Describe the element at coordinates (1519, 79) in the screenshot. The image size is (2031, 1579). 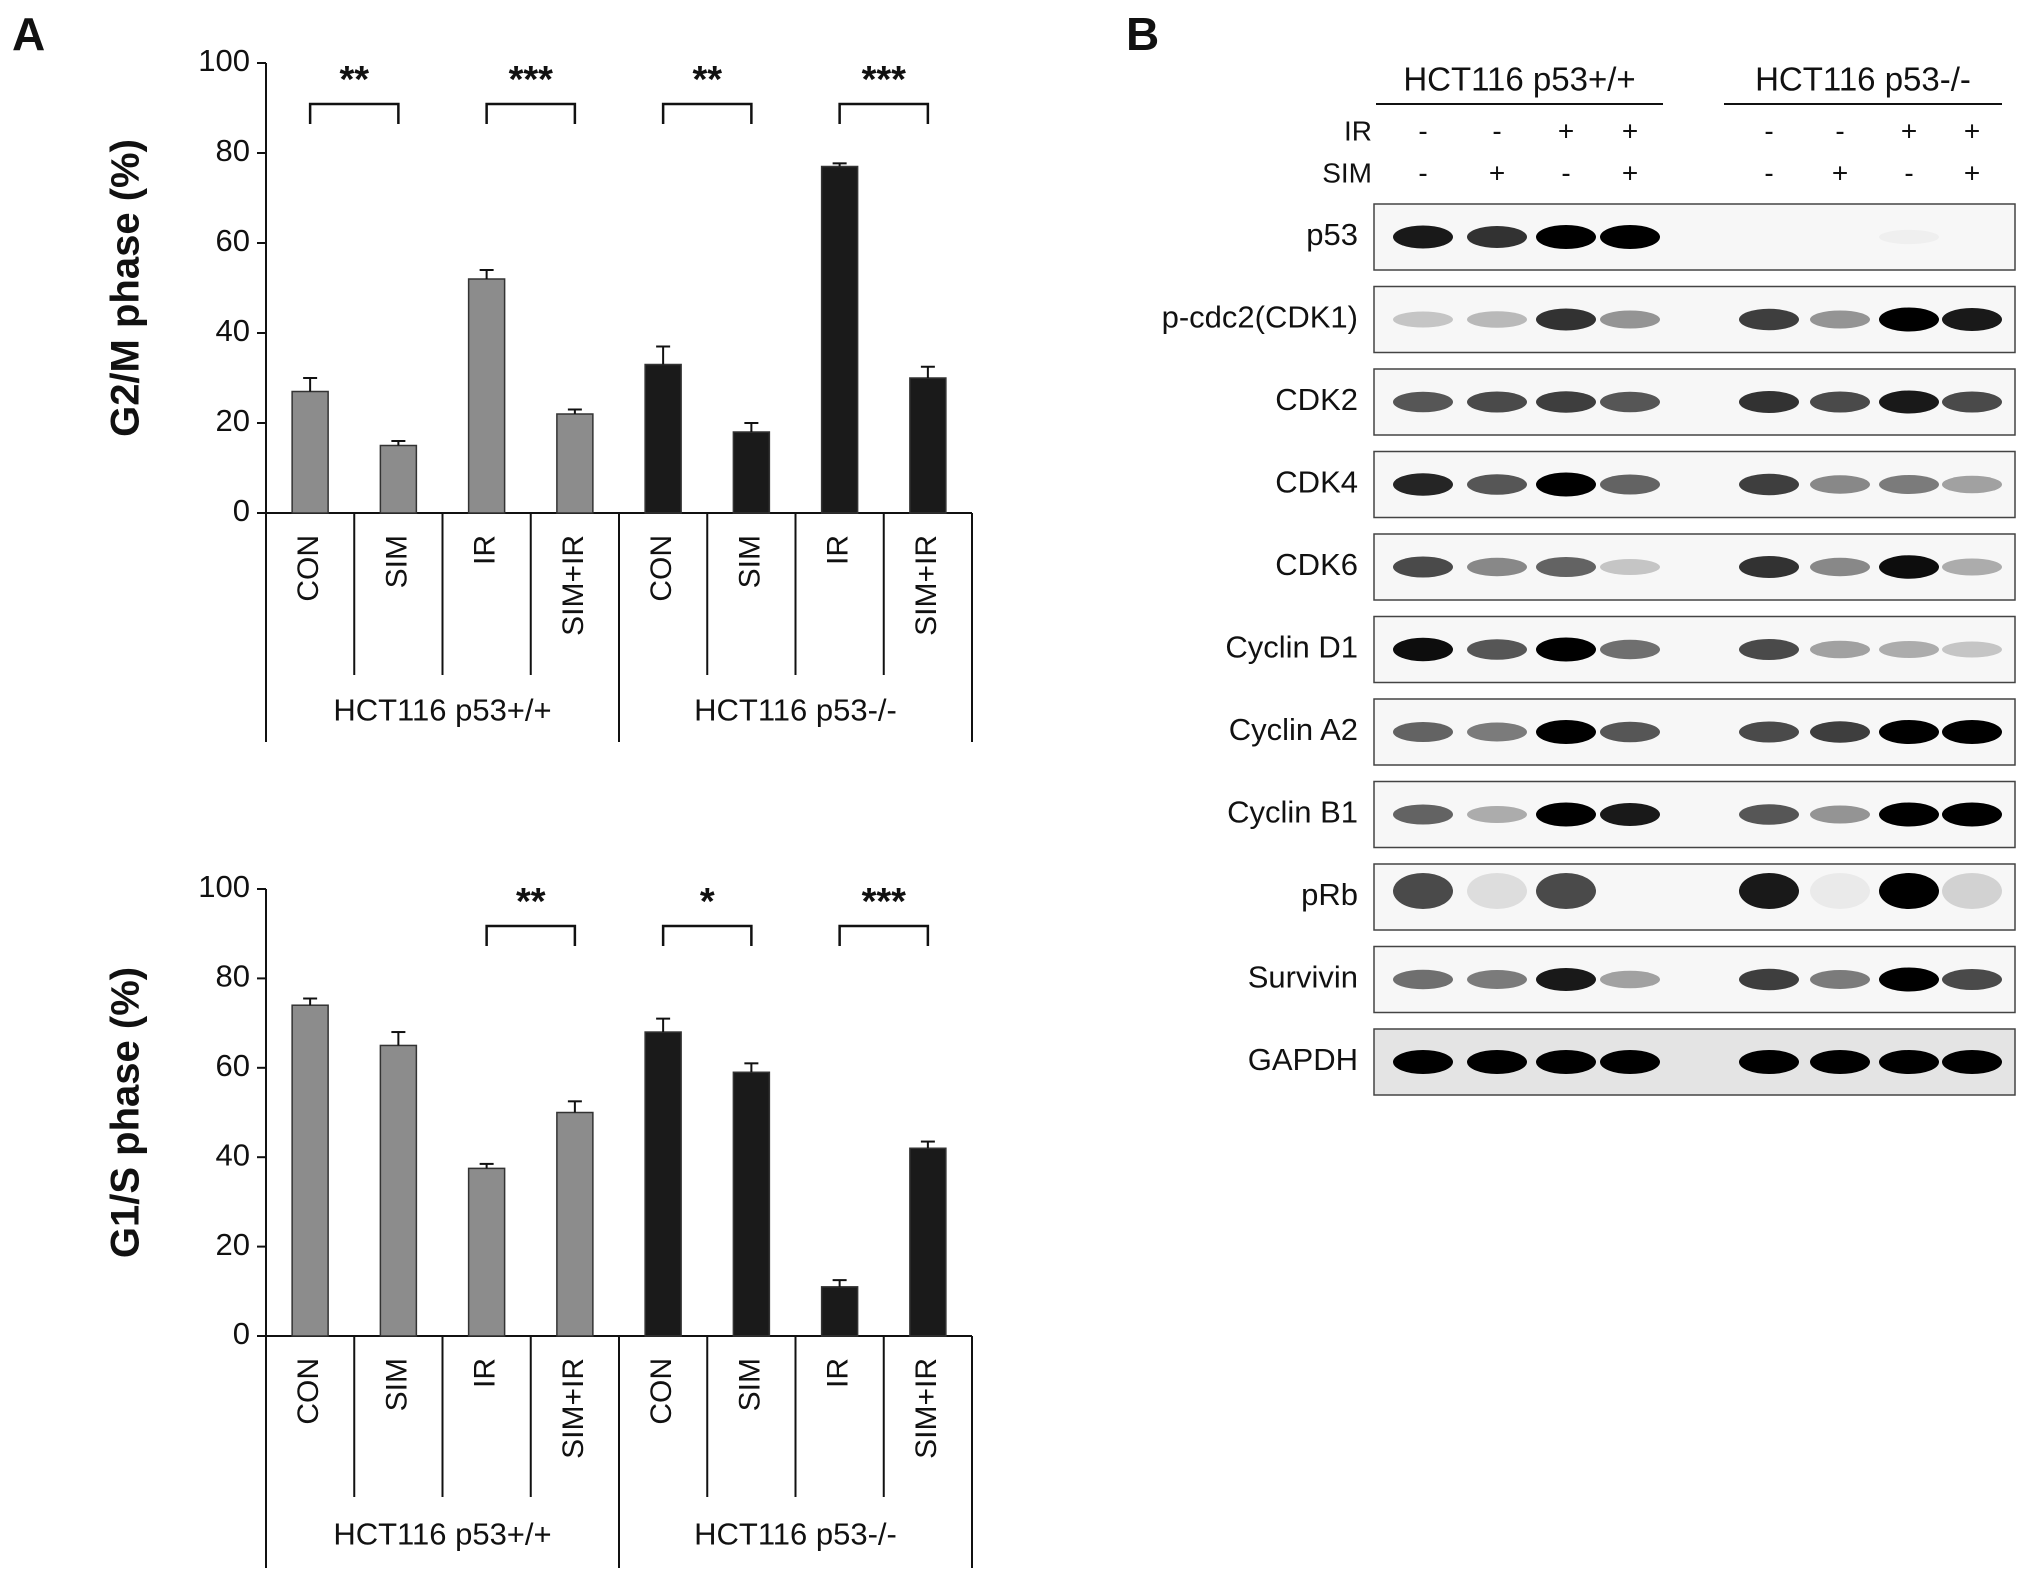
I see `blot-group-label: HCT116 p53+/+` at that location.